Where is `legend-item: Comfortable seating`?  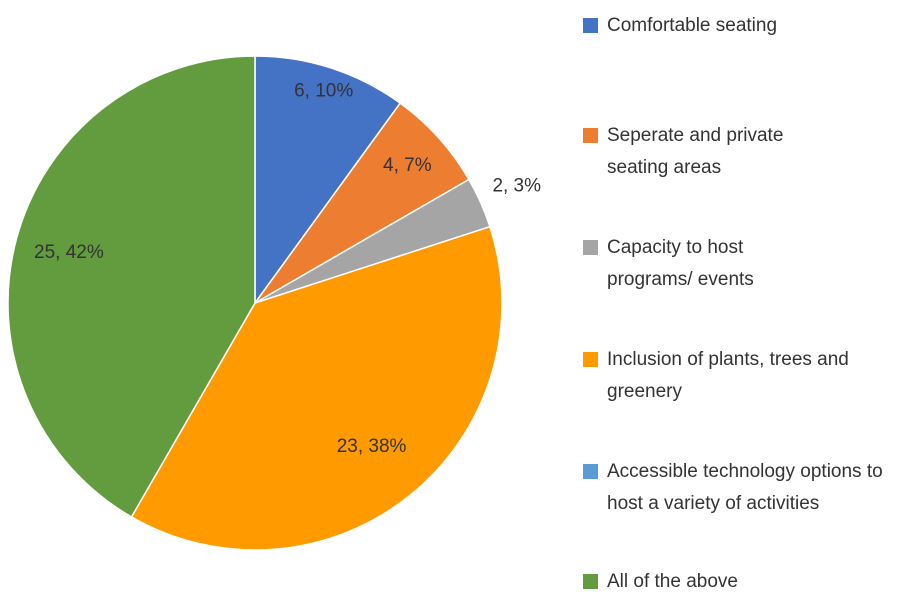 legend-item: Comfortable seating is located at coordinates (710, 26).